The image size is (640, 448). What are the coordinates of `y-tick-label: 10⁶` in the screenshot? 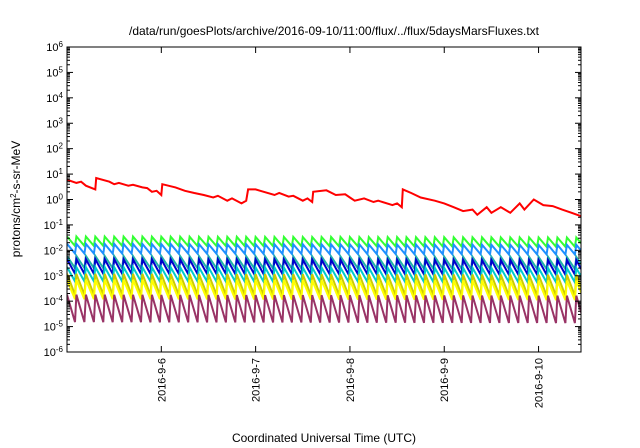 It's located at (54, 47).